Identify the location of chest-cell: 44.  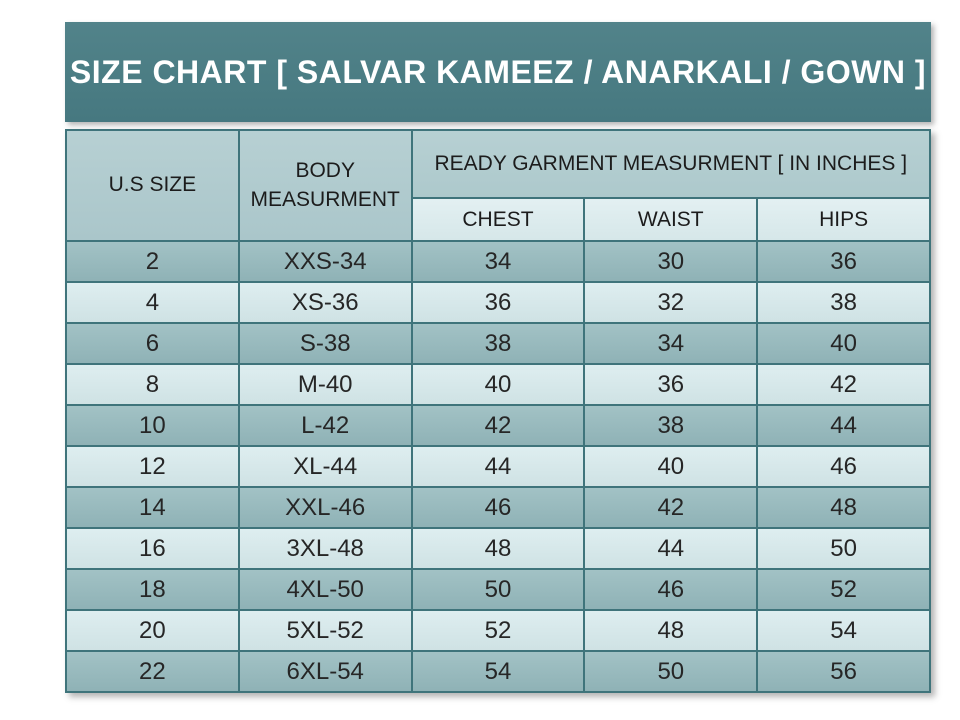
(498, 466).